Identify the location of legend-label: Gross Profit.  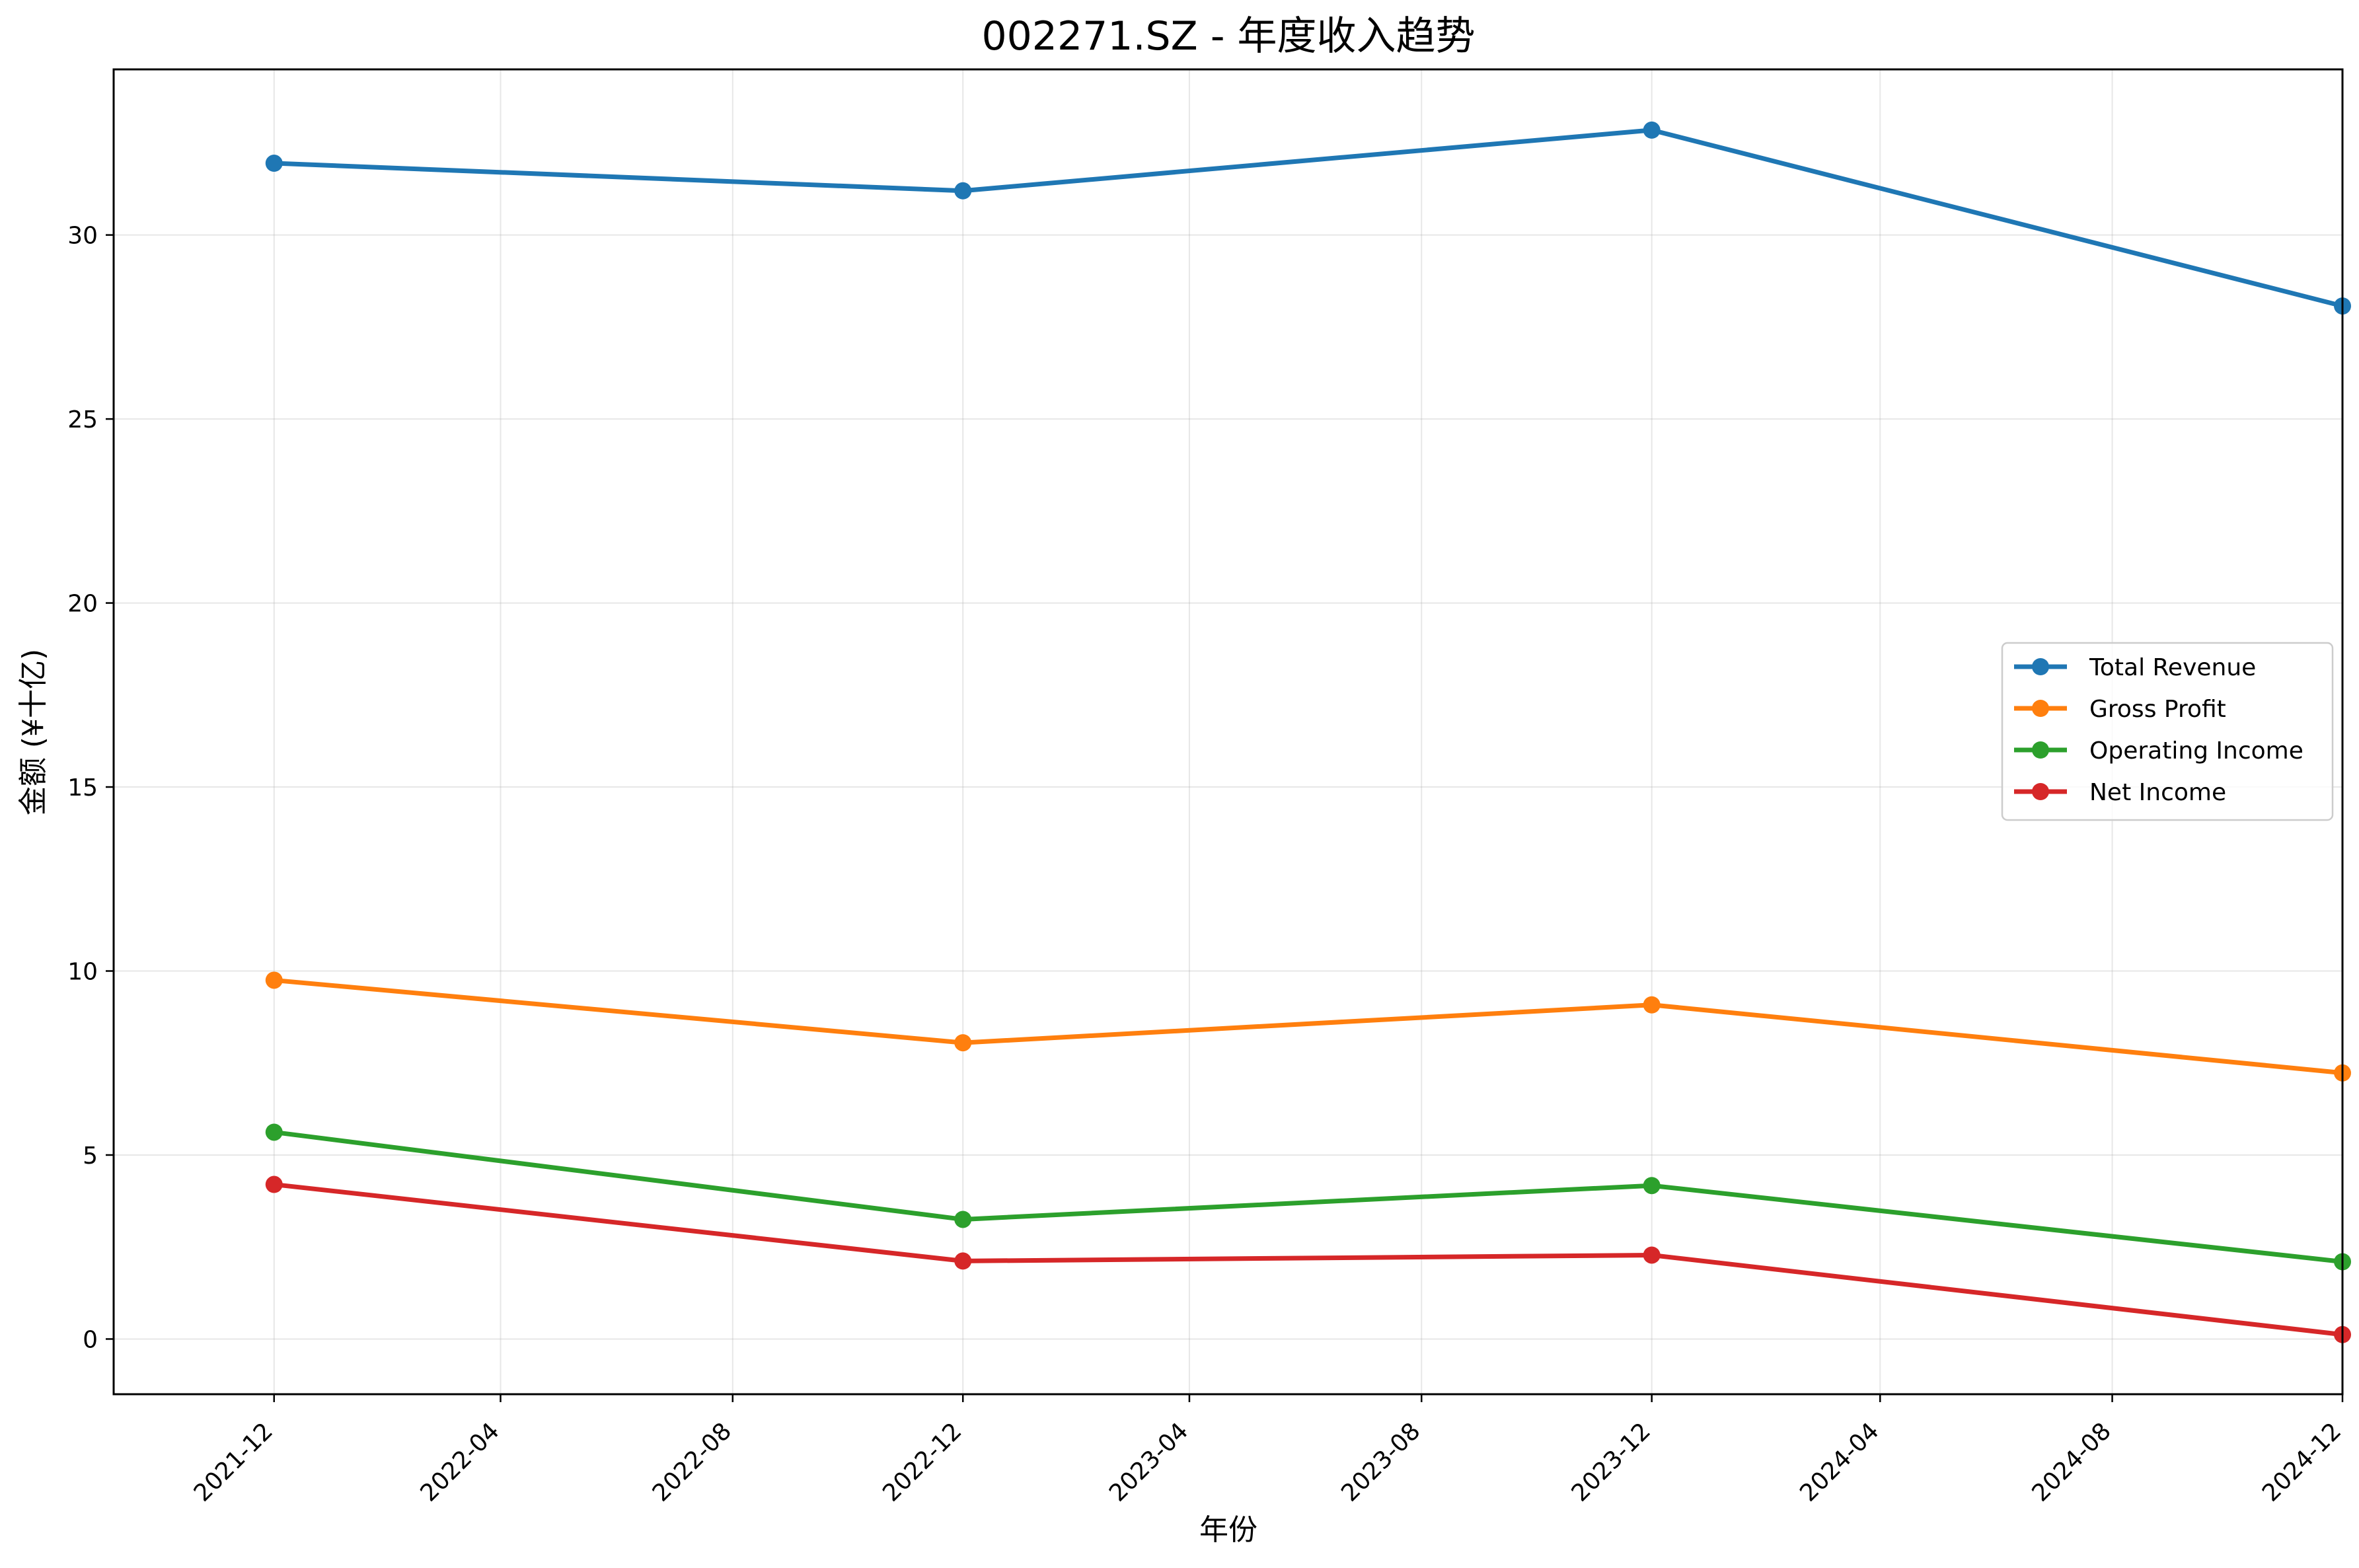
(2157, 709).